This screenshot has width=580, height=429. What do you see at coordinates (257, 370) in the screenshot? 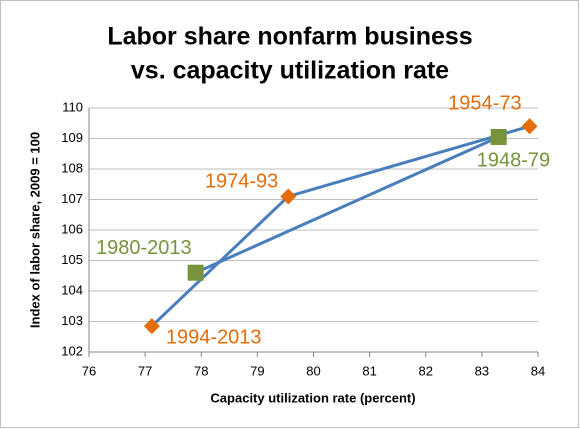
I see `x-tick-label: 79` at bounding box center [257, 370].